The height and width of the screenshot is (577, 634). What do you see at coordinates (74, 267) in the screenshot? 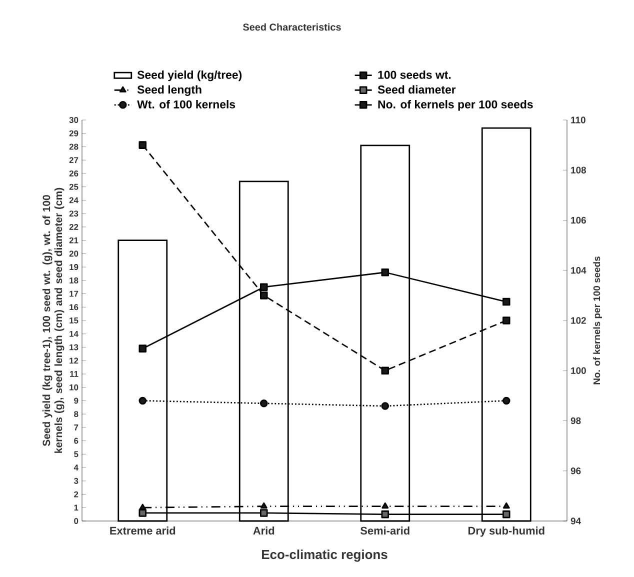
I see `y-tick-label: 19` at bounding box center [74, 267].